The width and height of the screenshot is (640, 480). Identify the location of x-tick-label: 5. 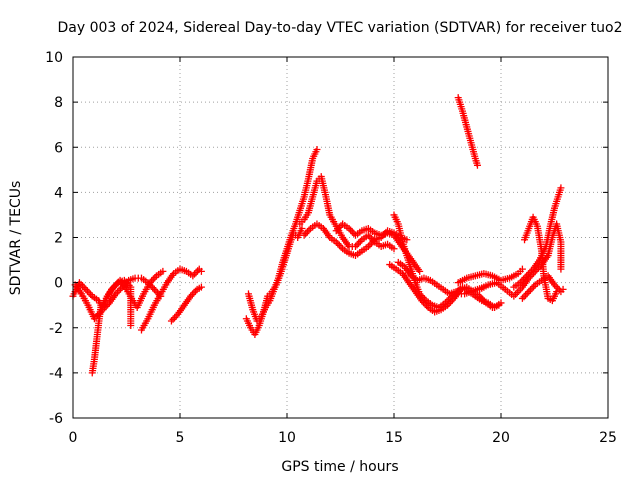
(180, 438).